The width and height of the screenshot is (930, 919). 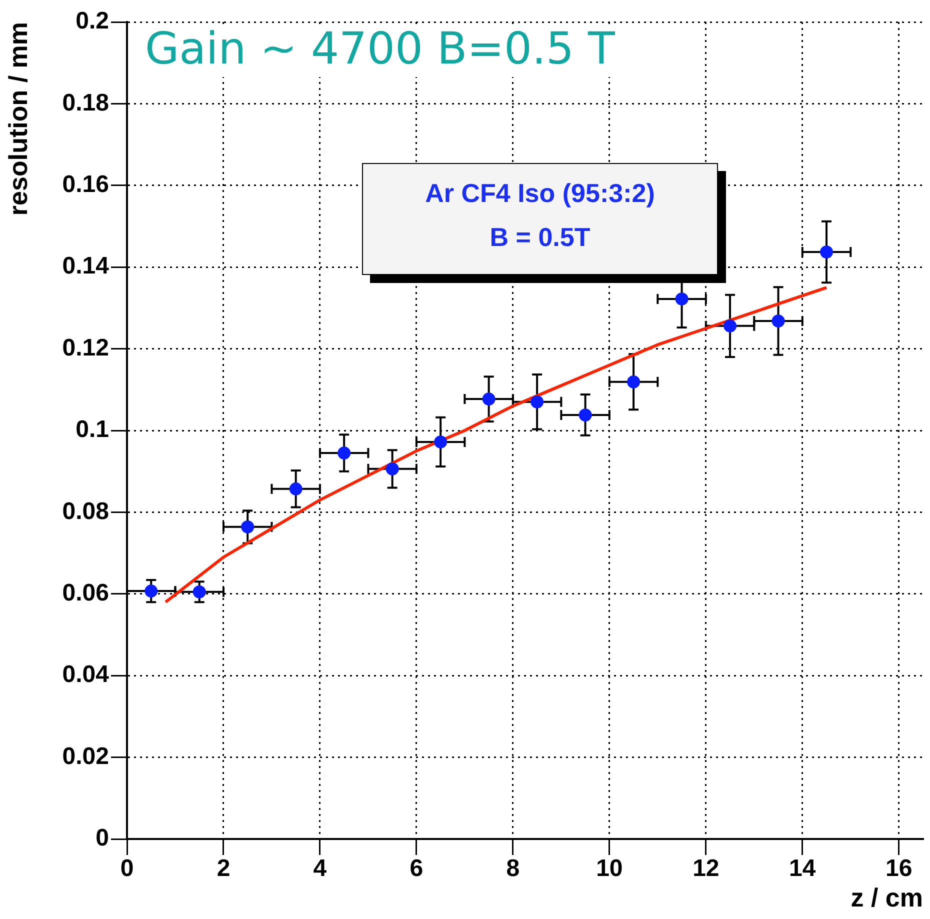 What do you see at coordinates (127, 868) in the screenshot?
I see `x-tick-label: 0` at bounding box center [127, 868].